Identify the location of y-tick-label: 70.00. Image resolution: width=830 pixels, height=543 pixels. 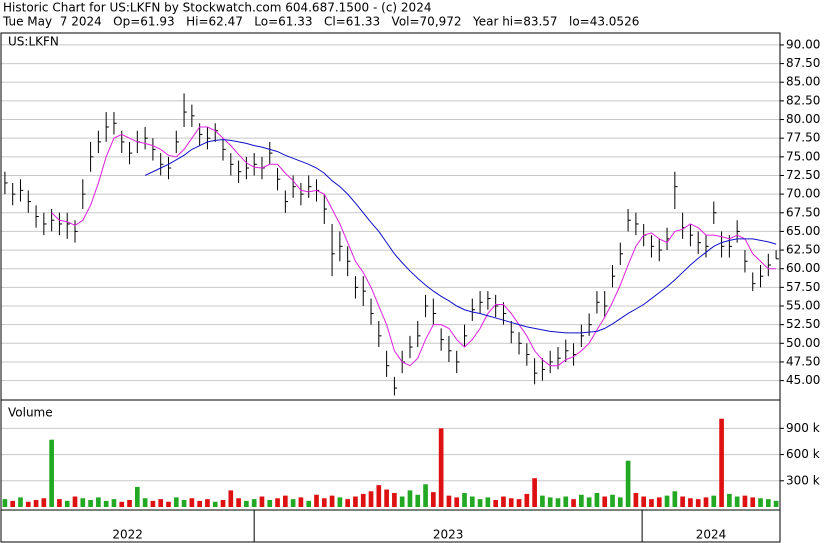
(803, 194).